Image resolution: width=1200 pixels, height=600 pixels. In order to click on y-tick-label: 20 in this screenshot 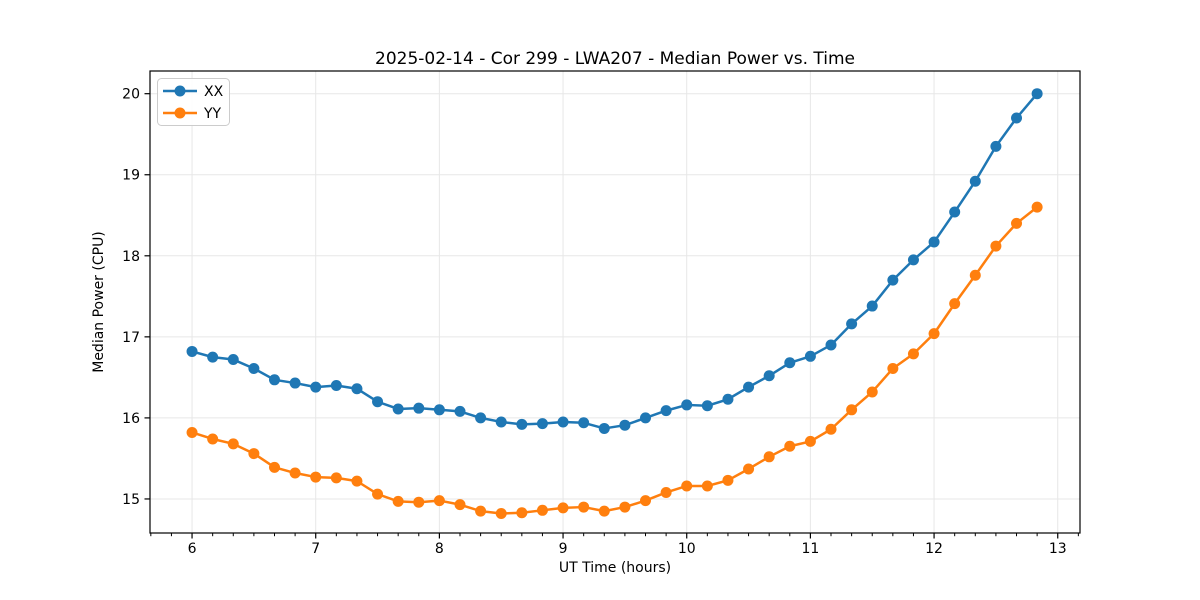, I will do `click(131, 95)`.